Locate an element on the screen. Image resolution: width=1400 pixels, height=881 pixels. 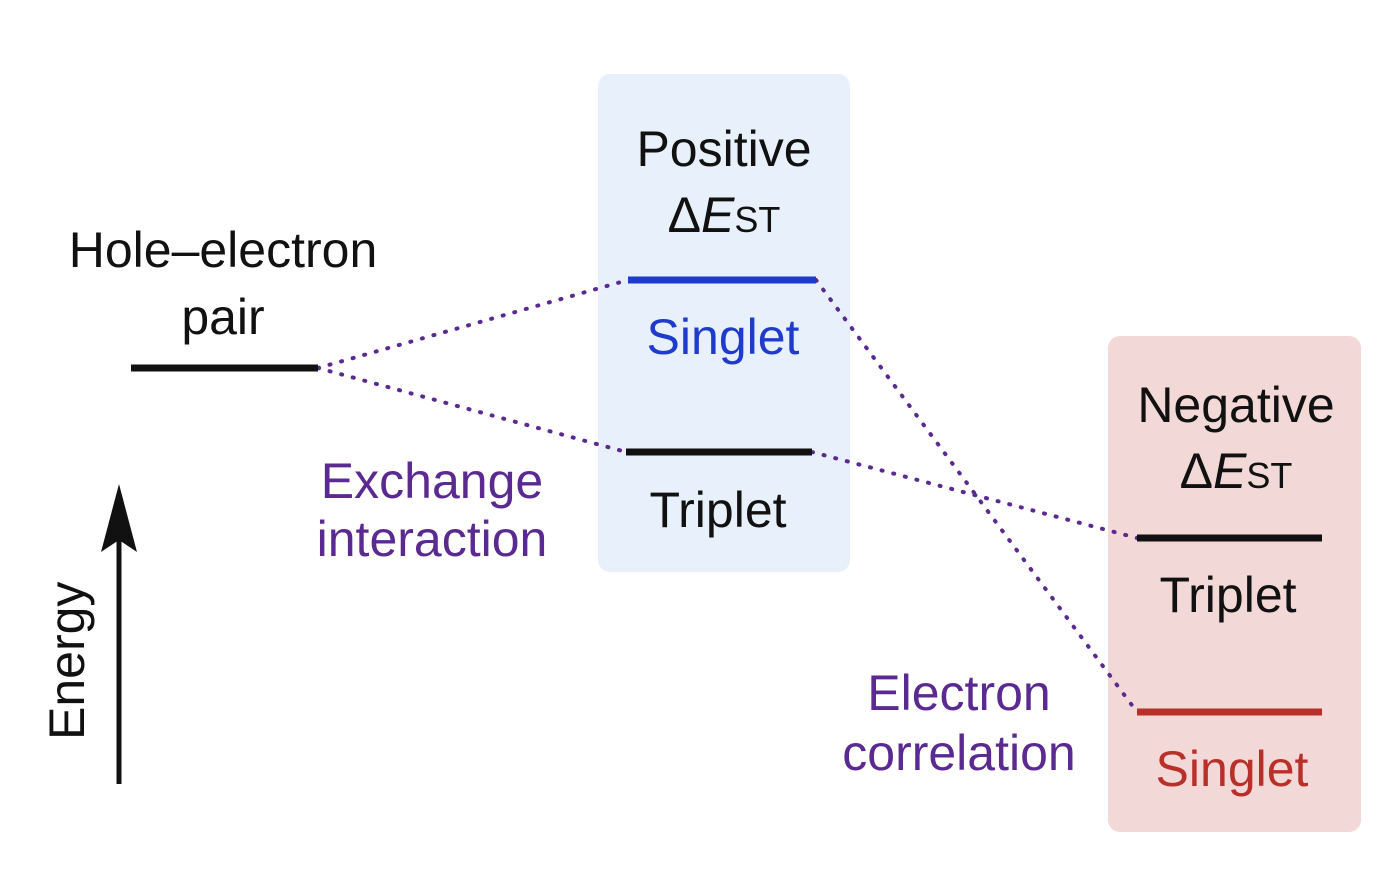
negative-box-dest: ΔEST is located at coordinates (1236, 471).